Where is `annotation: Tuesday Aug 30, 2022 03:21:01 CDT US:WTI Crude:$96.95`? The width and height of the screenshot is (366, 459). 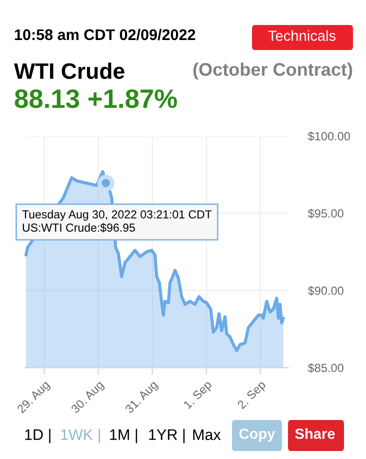 annotation: Tuesday Aug 30, 2022 03:21:01 CDT US:WTI Crude:$96.95 is located at coordinates (117, 221).